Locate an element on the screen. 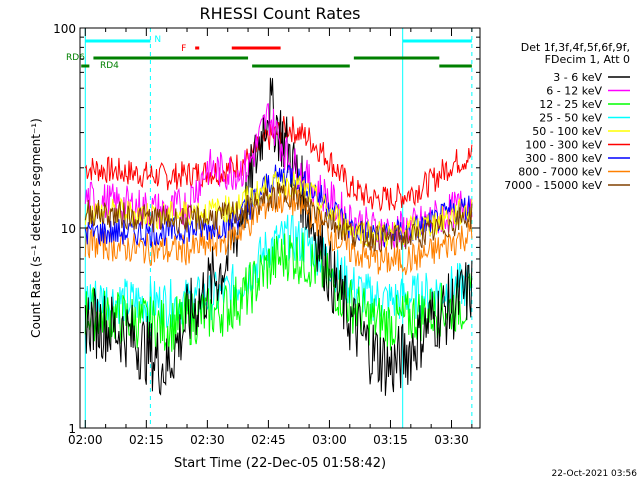 The height and width of the screenshot is (480, 640). x-tick-label: 03:30 is located at coordinates (451, 440).